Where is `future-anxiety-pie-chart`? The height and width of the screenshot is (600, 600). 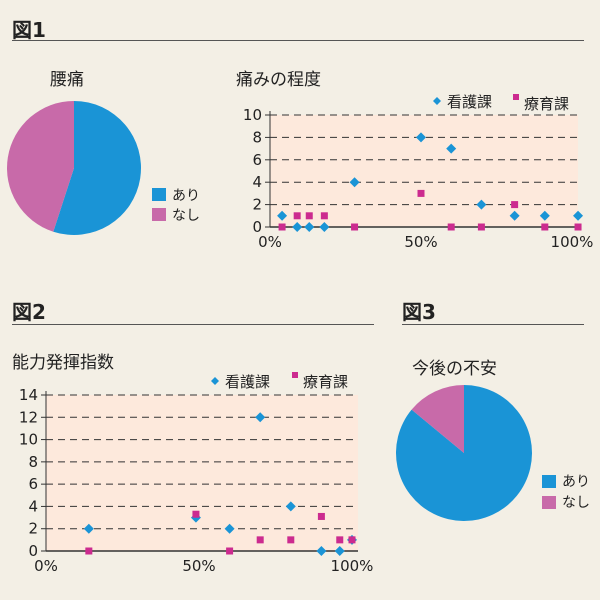
future-anxiety-pie-chart is located at coordinates (464, 453).